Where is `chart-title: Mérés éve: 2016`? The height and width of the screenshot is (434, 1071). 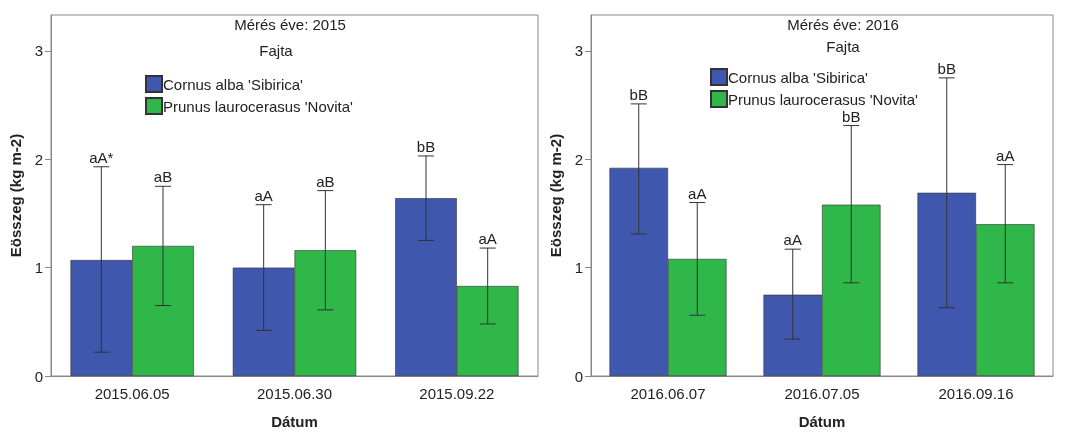
chart-title: Mérés éve: 2016 is located at coordinates (843, 24).